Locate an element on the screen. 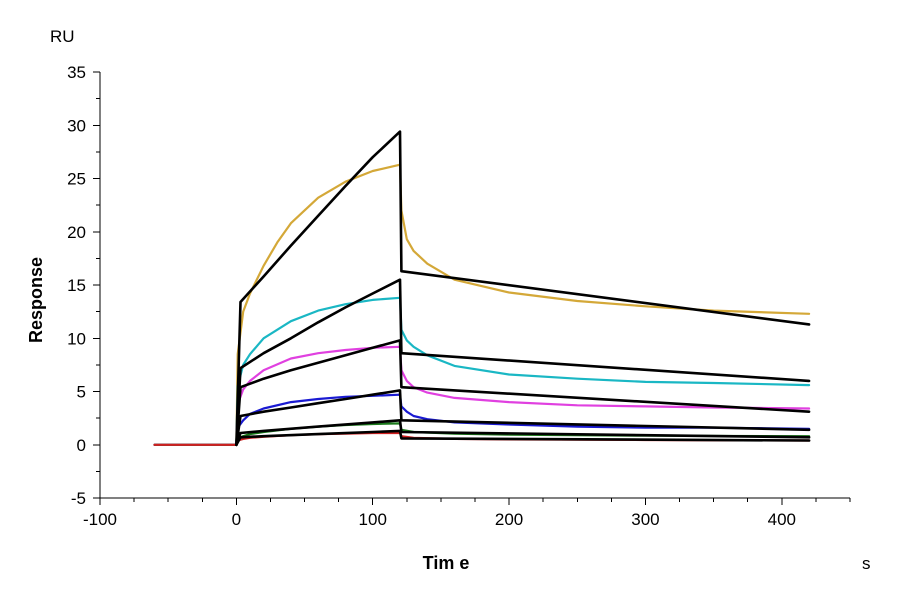 Image resolution: width=900 pixels, height=600 pixels. y-tick-label: -5 is located at coordinates (78, 498).